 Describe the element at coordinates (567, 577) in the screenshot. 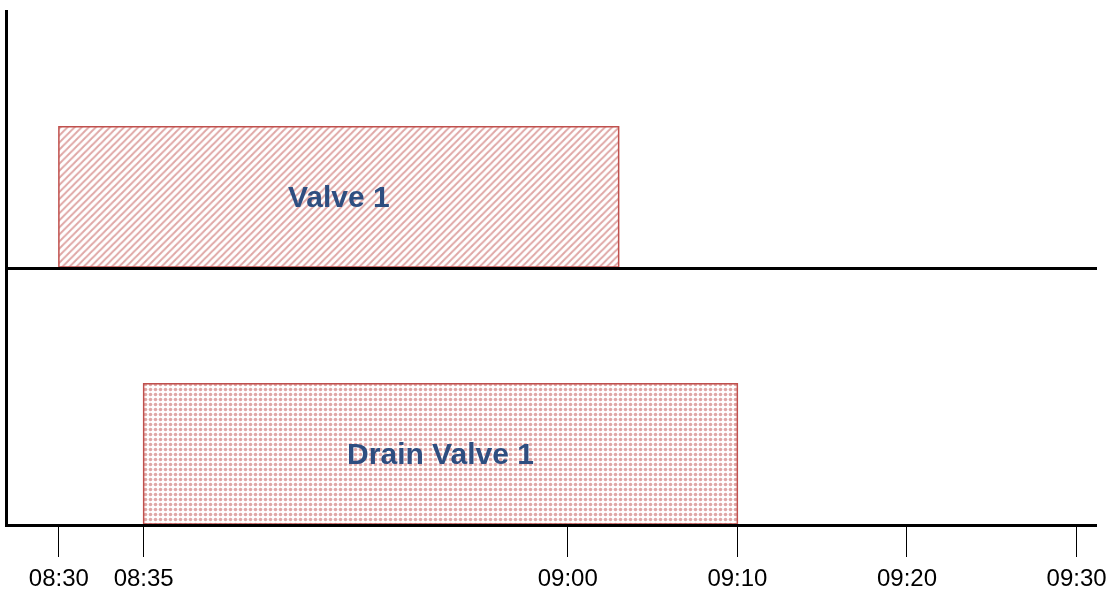

I see `x-tick-label: 09:00` at that location.